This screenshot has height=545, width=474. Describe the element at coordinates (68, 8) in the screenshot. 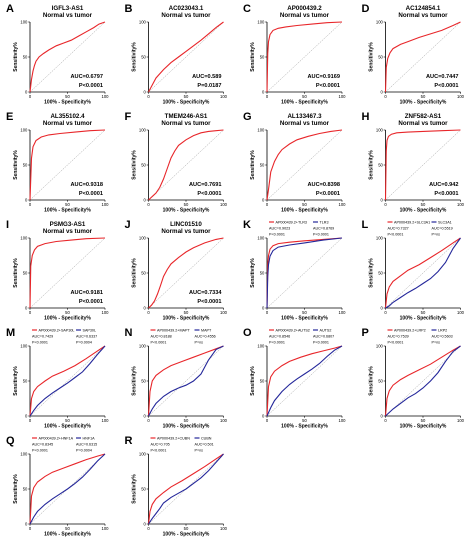

I see `panel-title: IGFL3-AS1` at that location.